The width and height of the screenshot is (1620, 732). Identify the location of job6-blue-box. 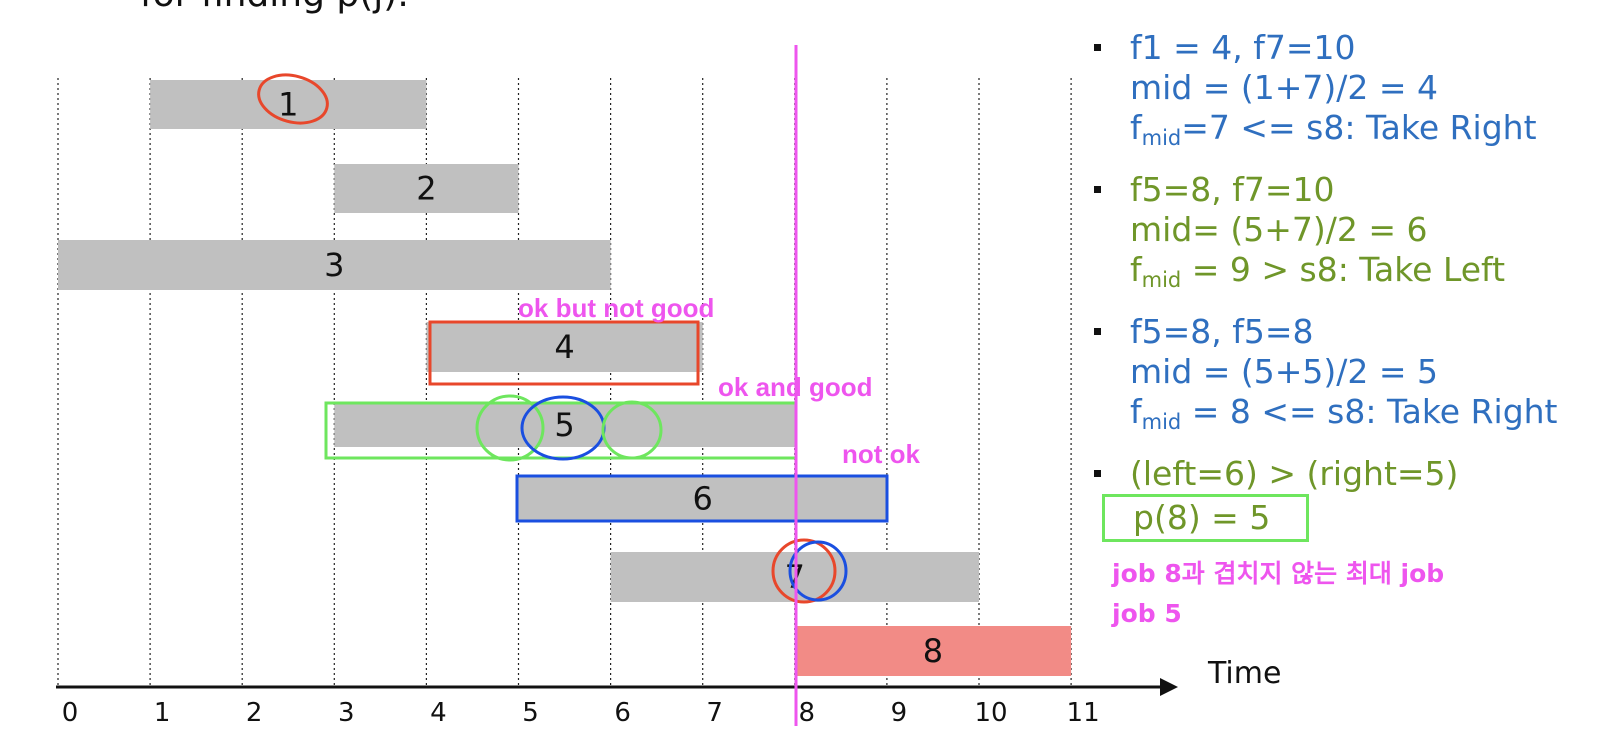
(702, 498).